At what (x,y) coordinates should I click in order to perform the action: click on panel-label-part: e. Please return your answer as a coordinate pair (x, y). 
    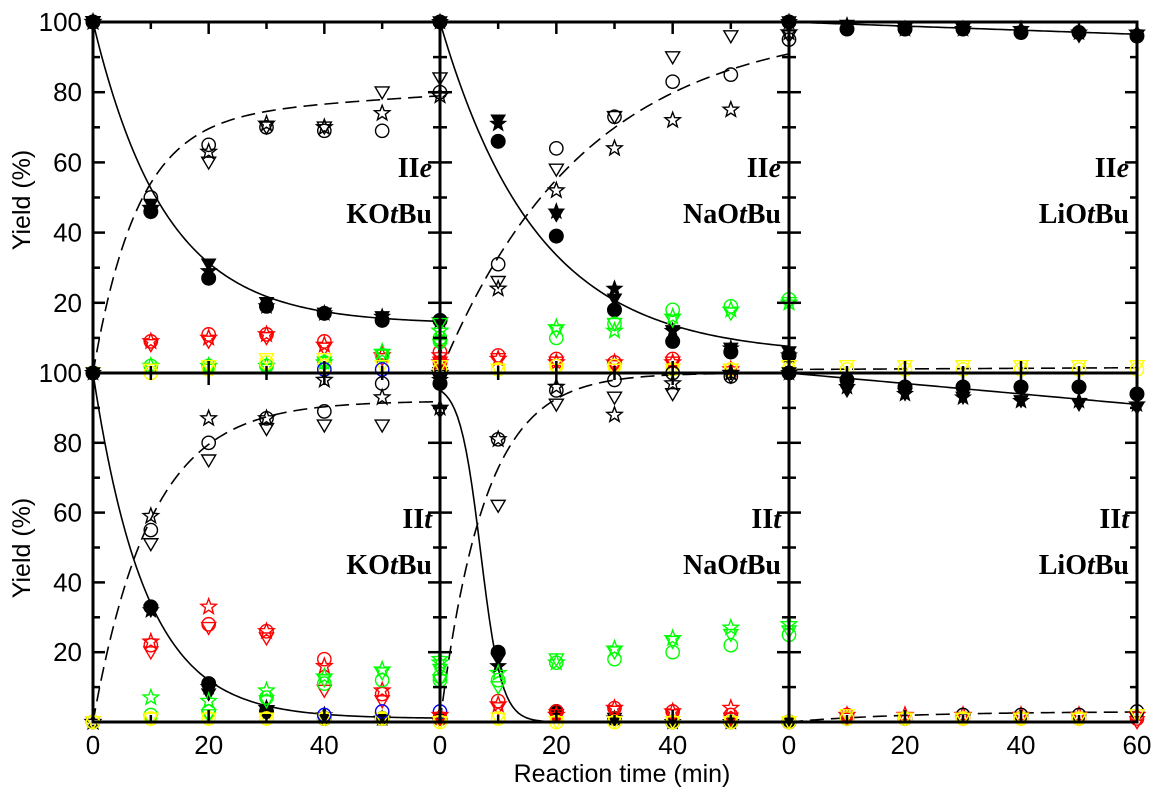
    Looking at the image, I should click on (775, 168).